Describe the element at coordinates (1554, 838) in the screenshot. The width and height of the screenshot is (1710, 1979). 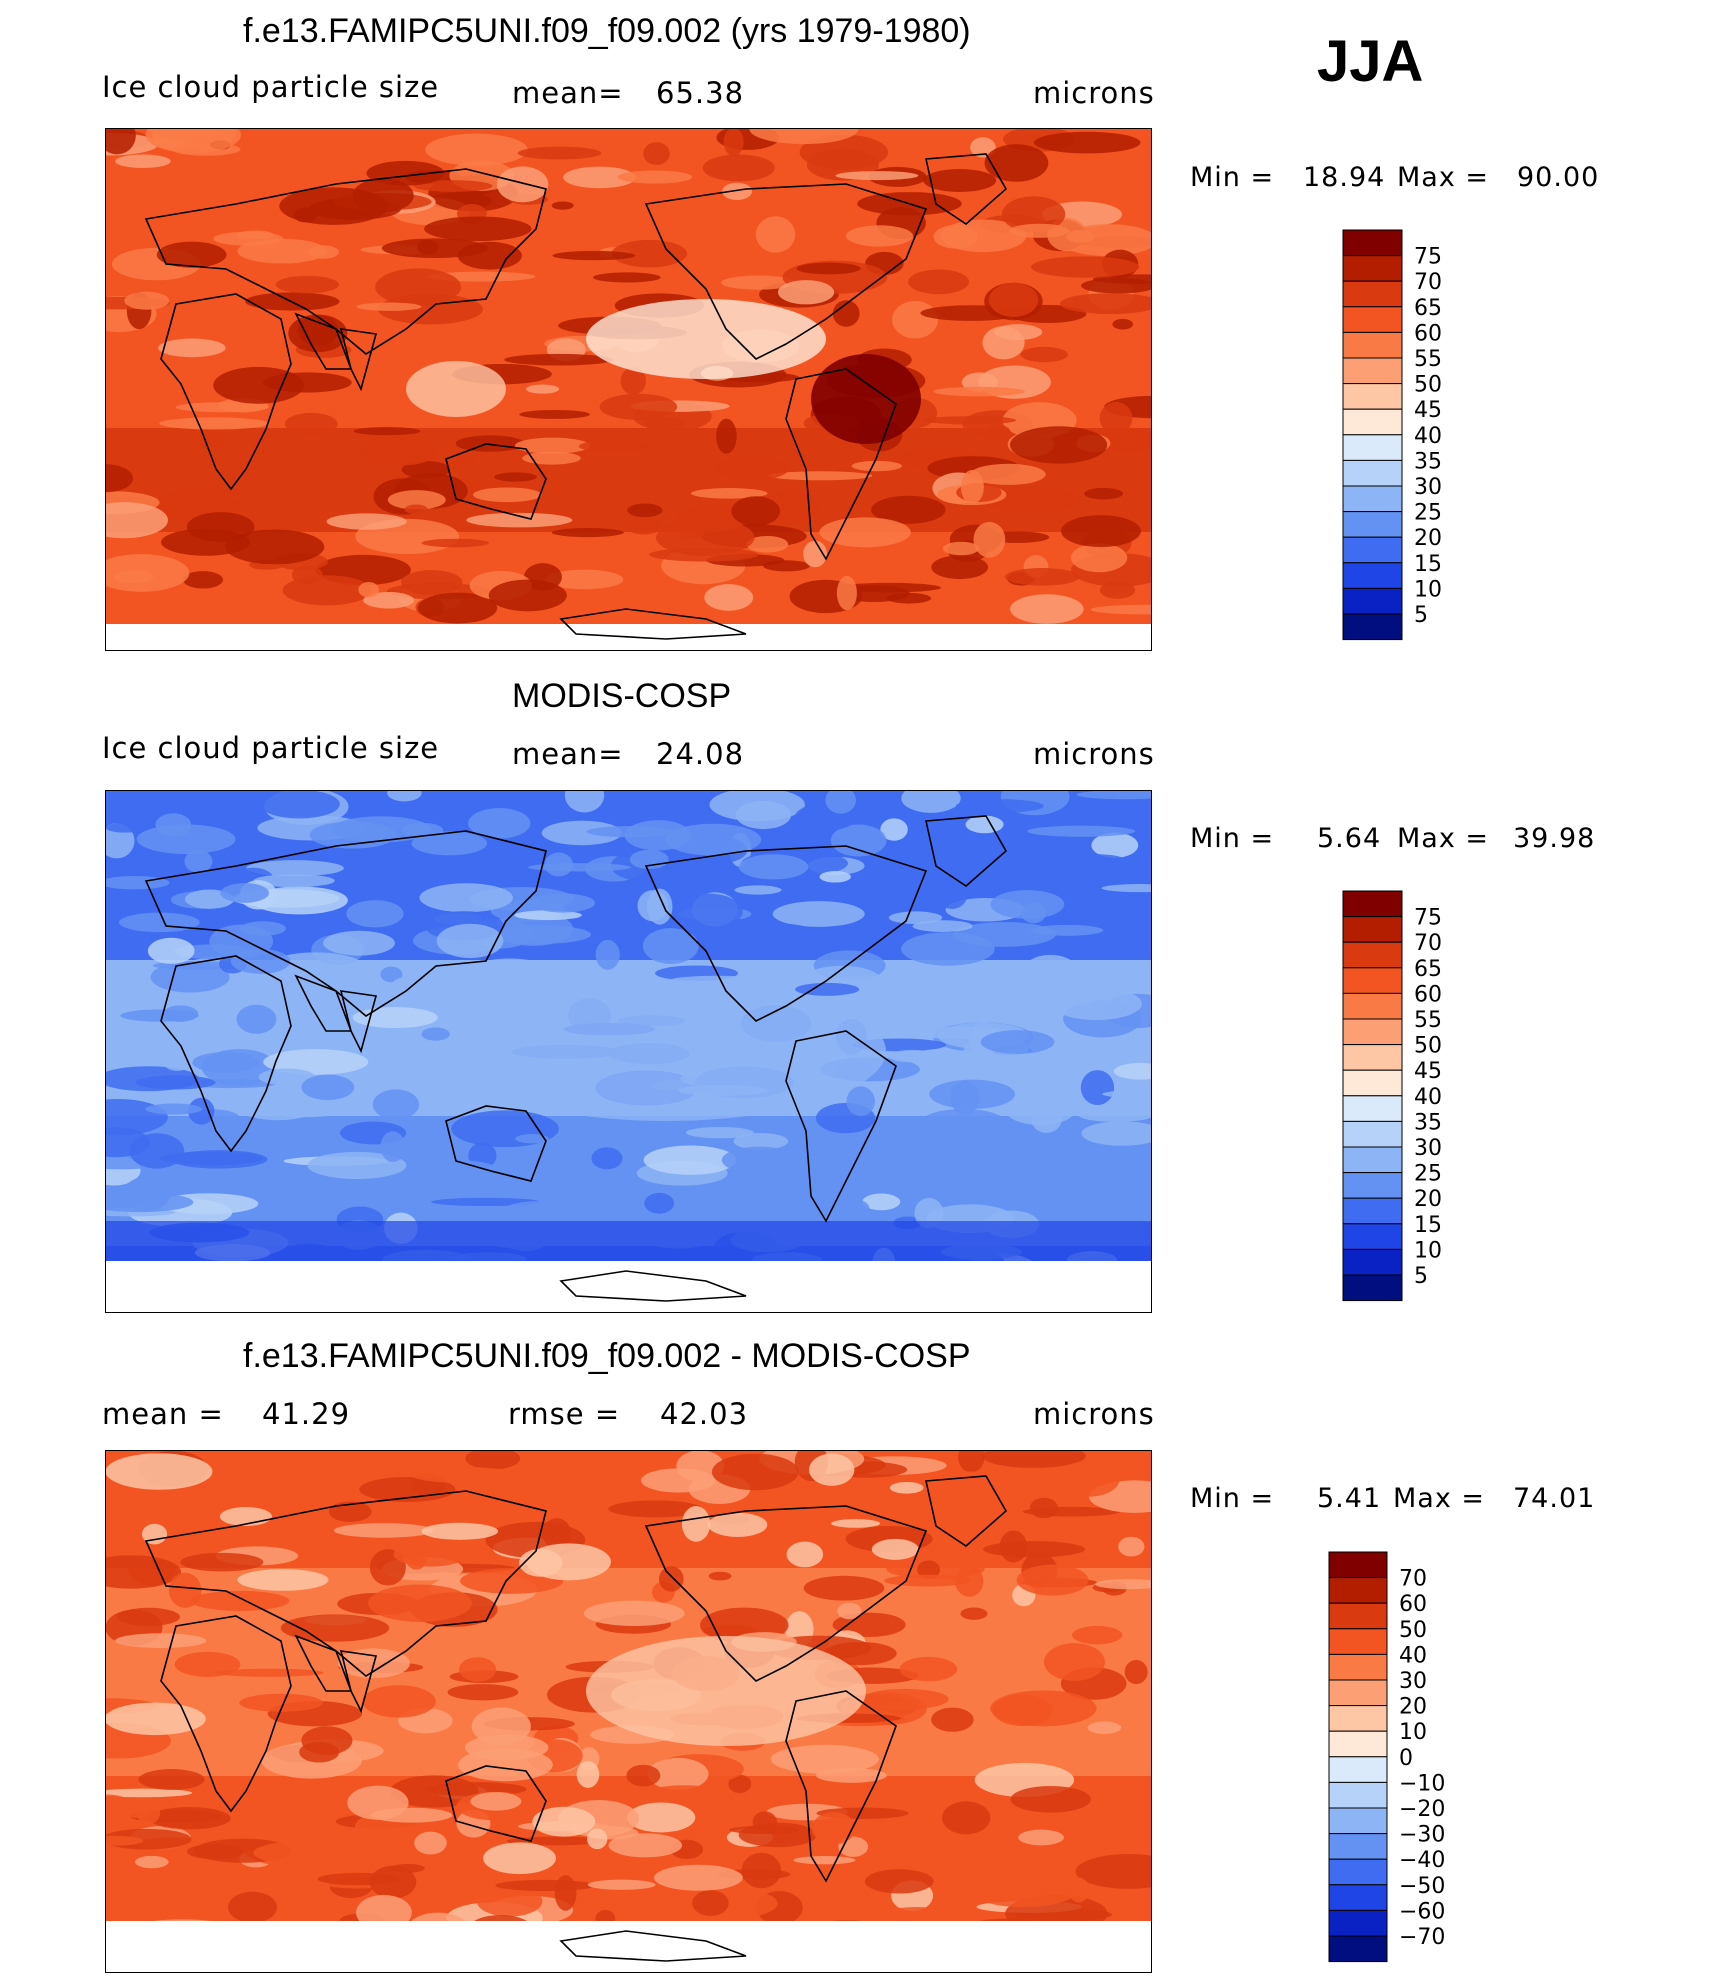
I see `panel2-max-value: 39.98` at that location.